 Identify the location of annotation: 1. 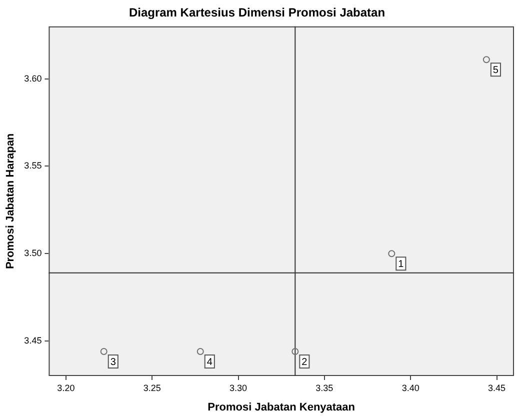
(401, 264).